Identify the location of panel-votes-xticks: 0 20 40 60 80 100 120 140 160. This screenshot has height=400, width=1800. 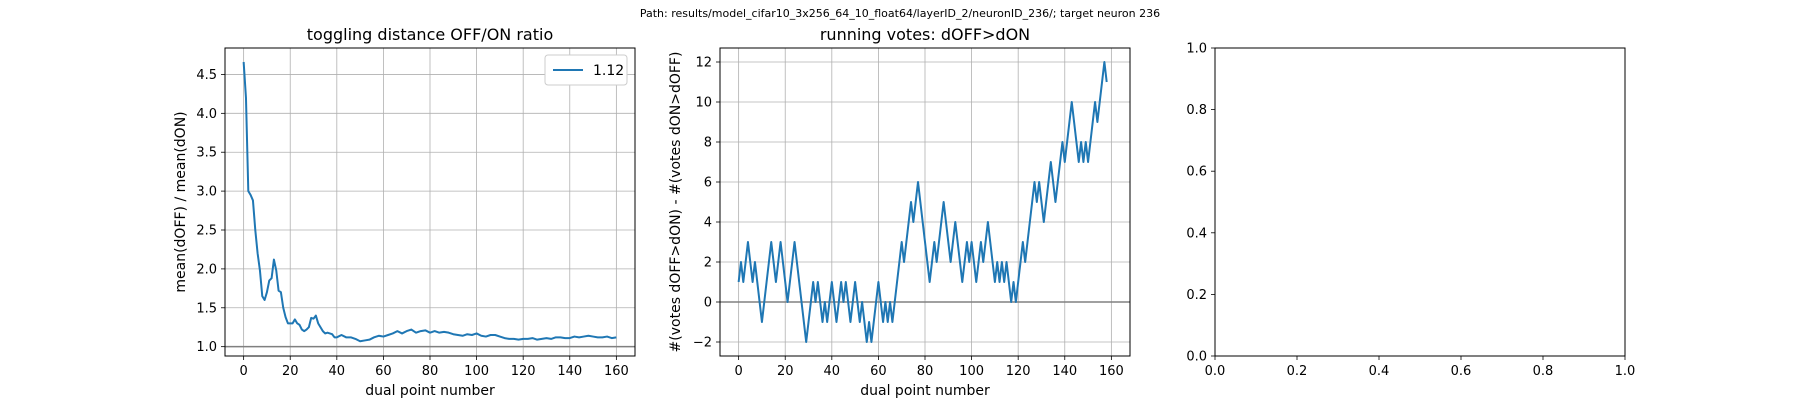
(929, 367).